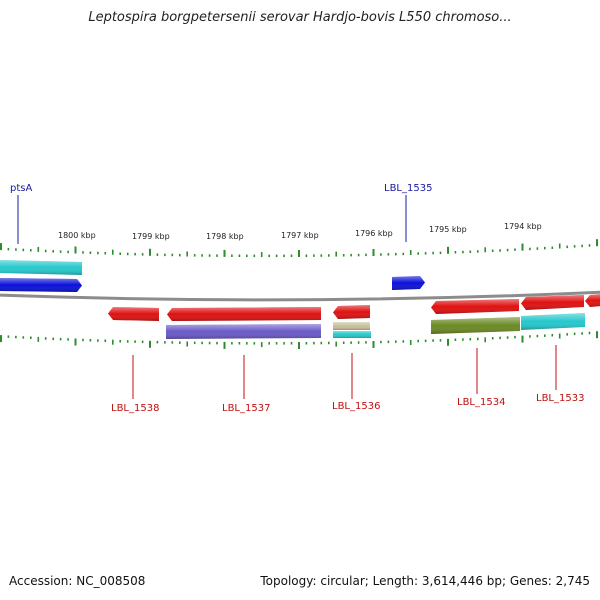 The height and width of the screenshot is (600, 600). I want to click on accession-label: Accession: NC_008508, so click(77, 581).